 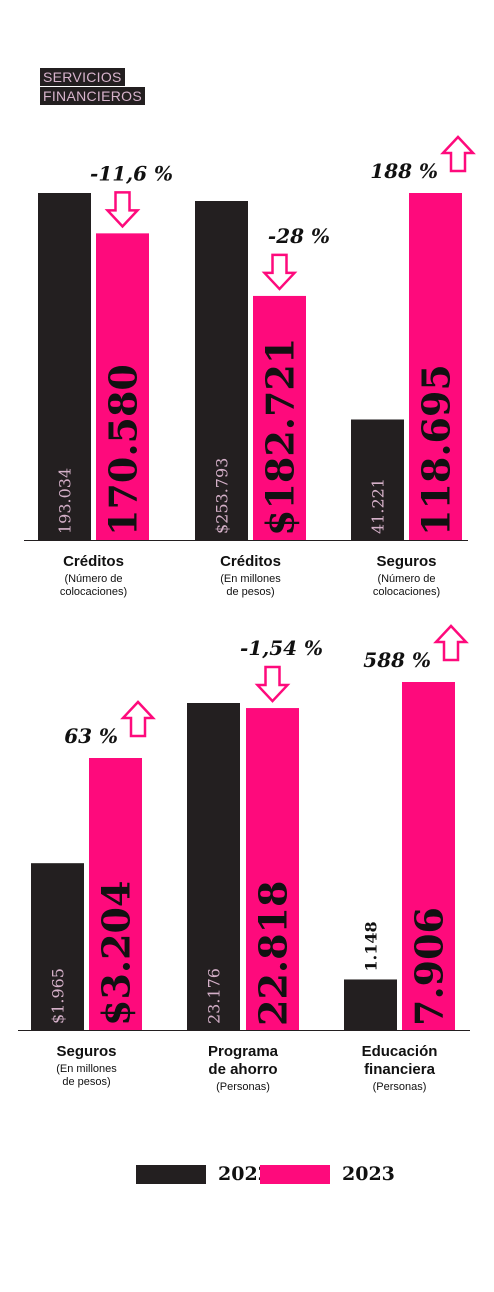 I want to click on legend-label-2023: 2023, so click(x=368, y=1174).